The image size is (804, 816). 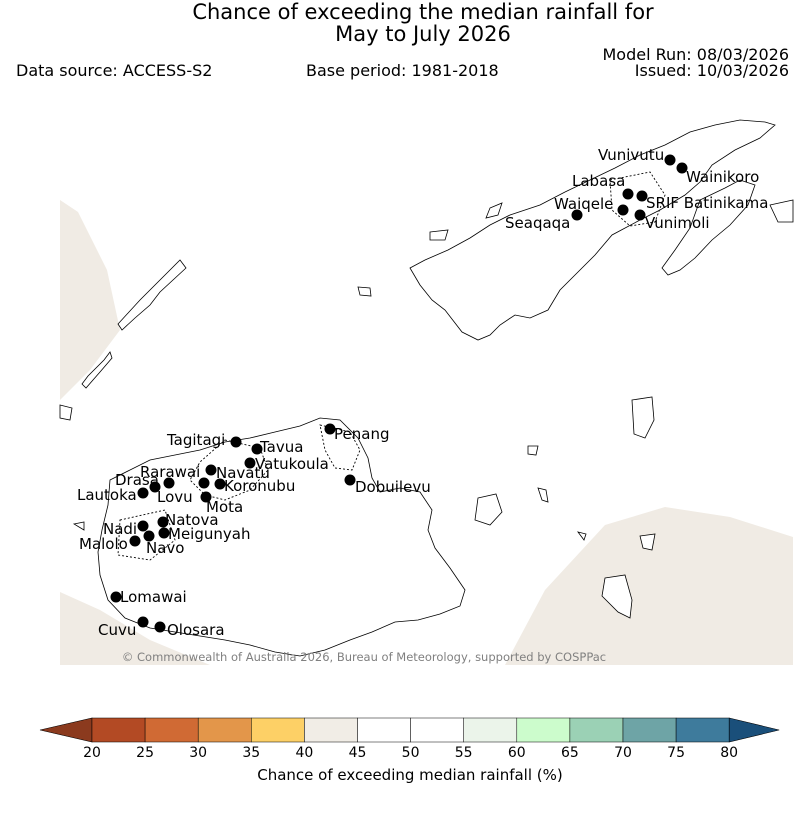 What do you see at coordinates (120, 529) in the screenshot?
I see `station-label: Nadi` at bounding box center [120, 529].